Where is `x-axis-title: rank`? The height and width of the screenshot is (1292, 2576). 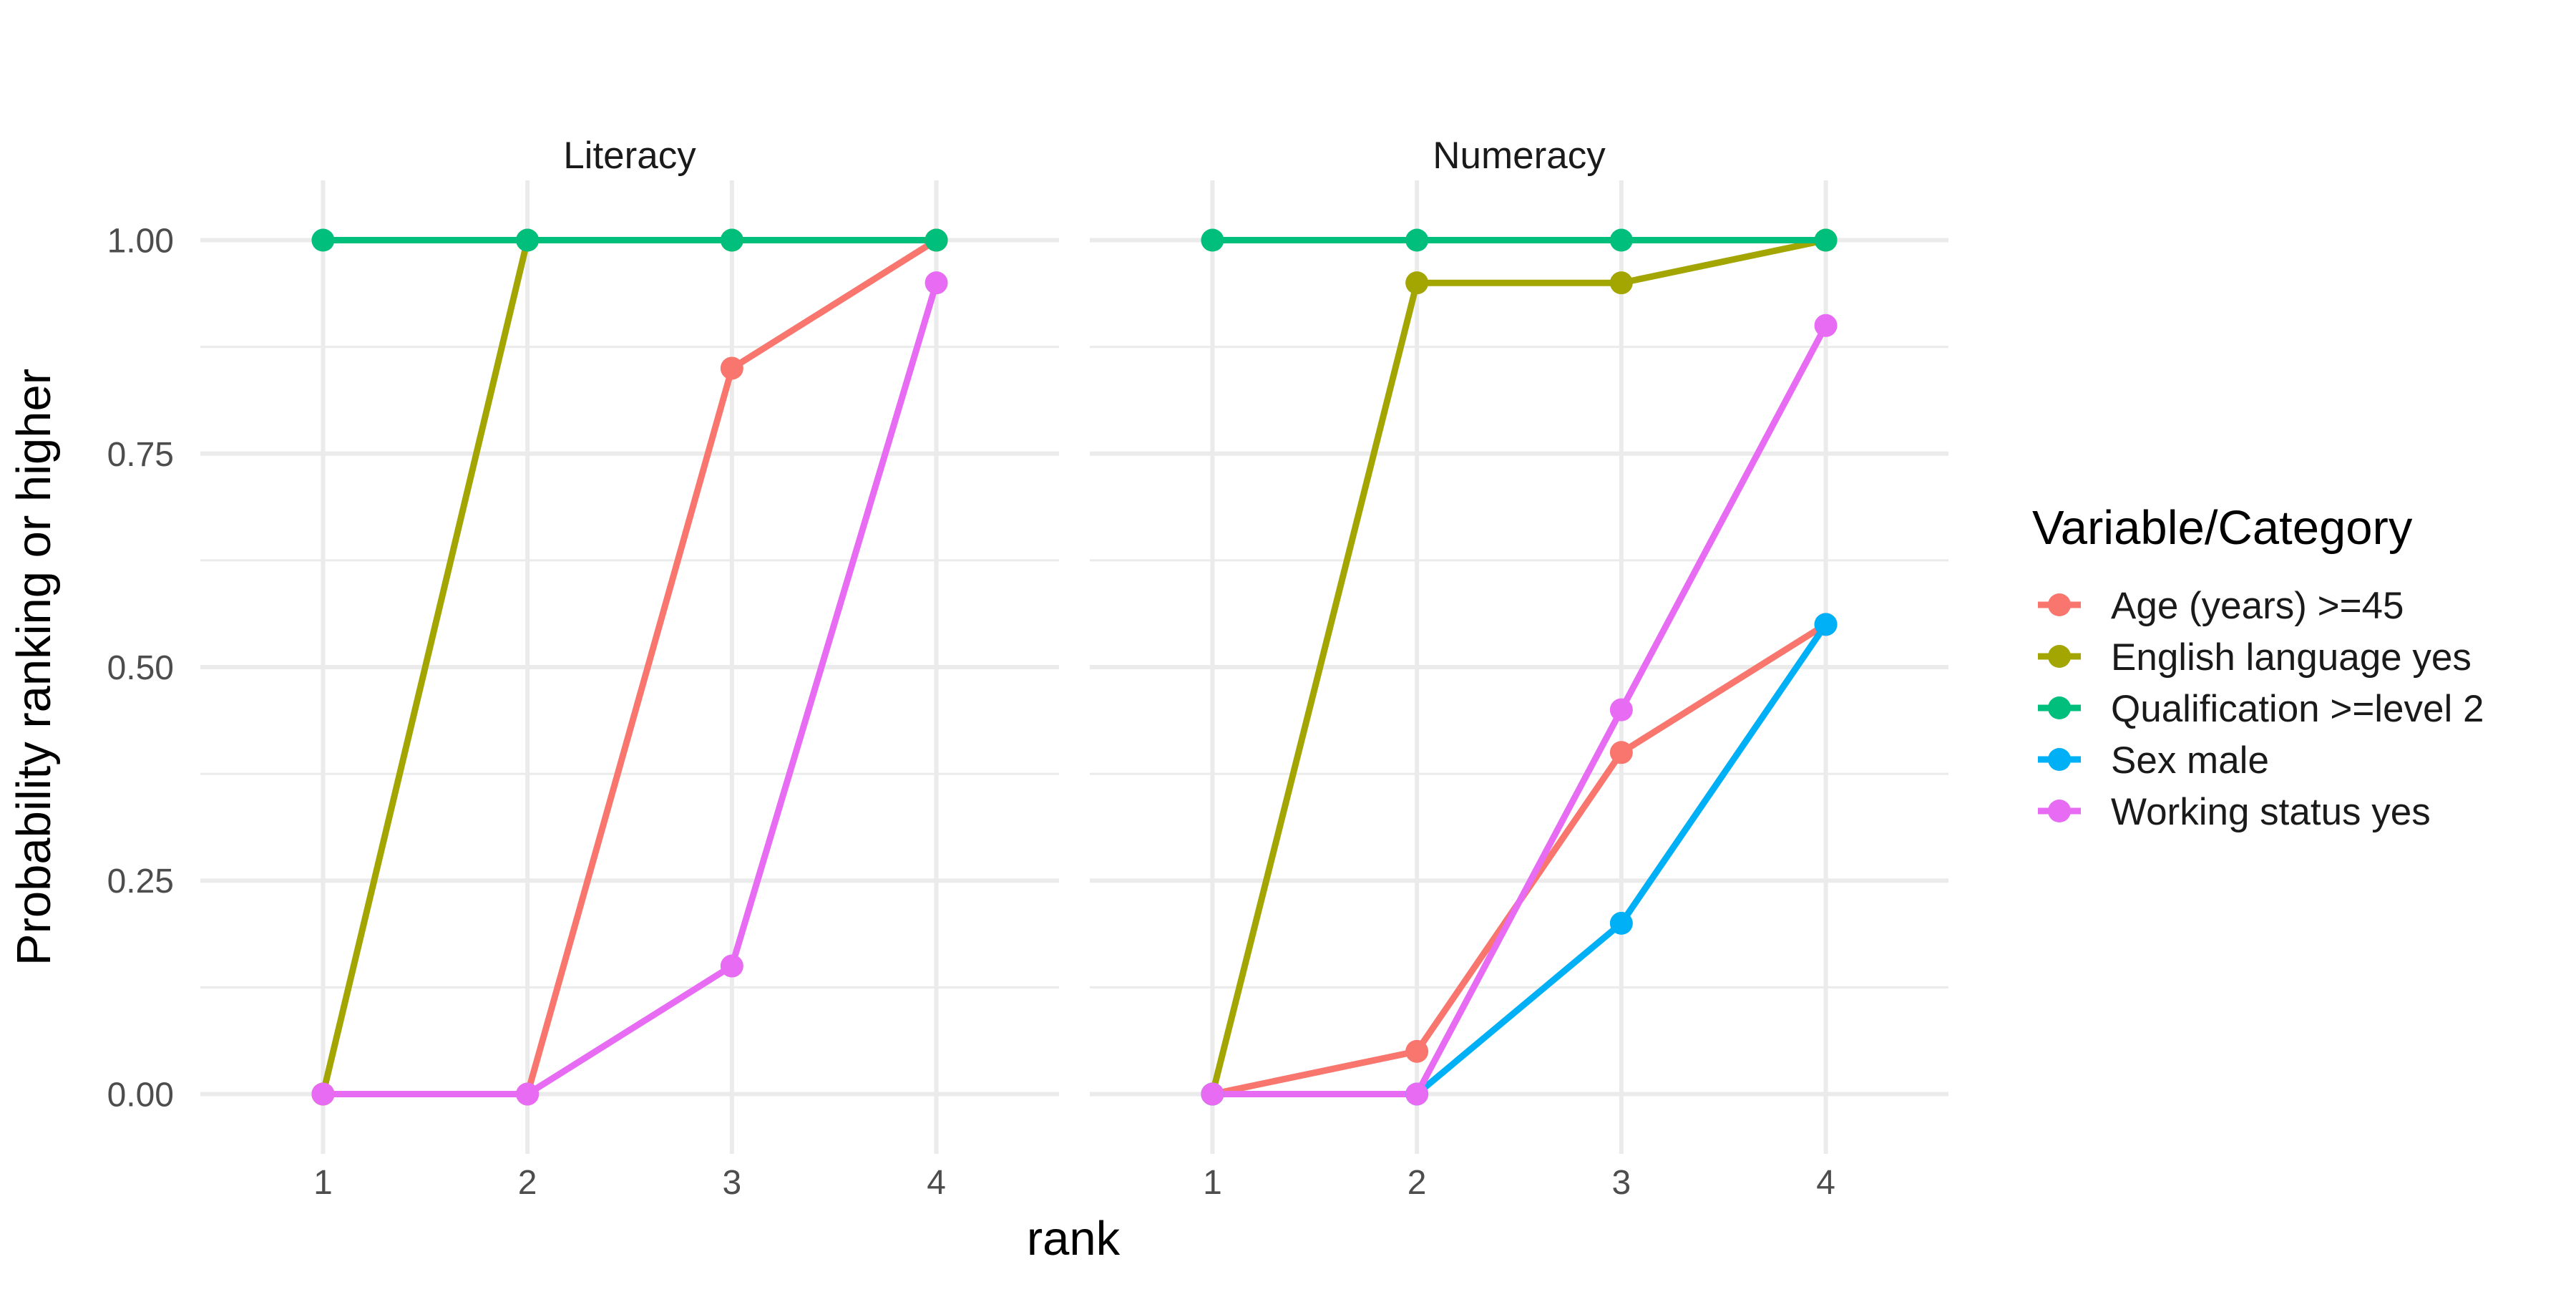 x-axis-title: rank is located at coordinates (1074, 1239).